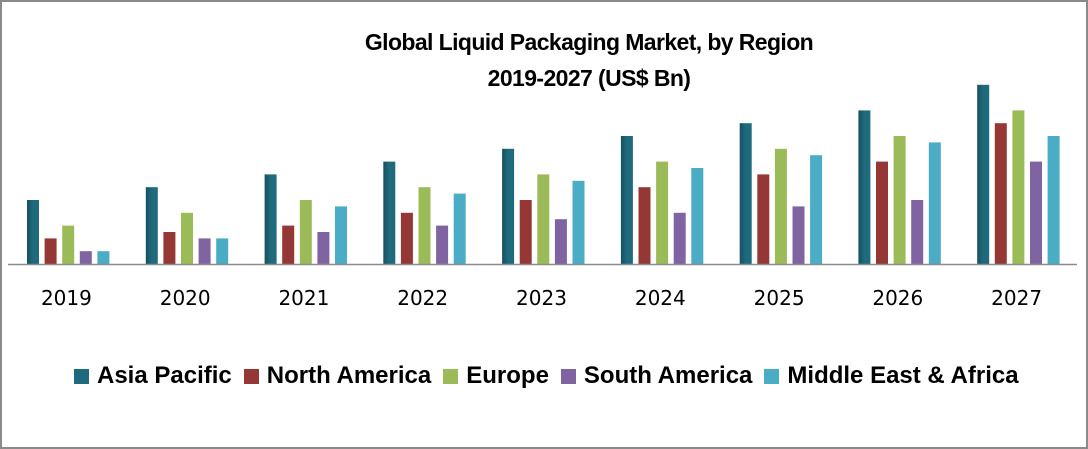  What do you see at coordinates (507, 375) in the screenshot?
I see `legend-label: Europe` at bounding box center [507, 375].